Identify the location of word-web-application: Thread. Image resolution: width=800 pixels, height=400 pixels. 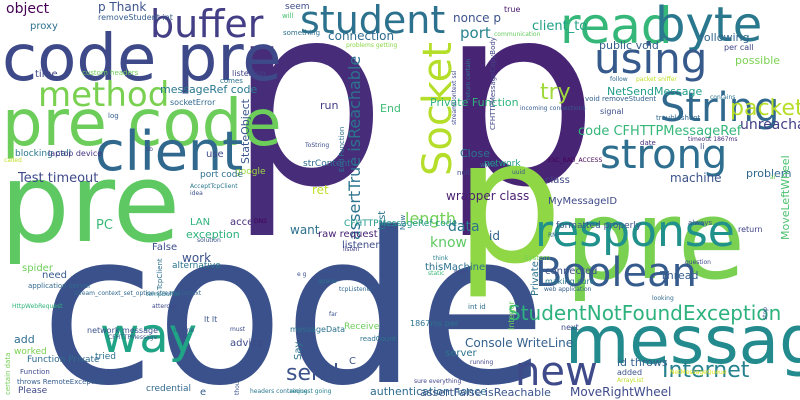
(679, 275).